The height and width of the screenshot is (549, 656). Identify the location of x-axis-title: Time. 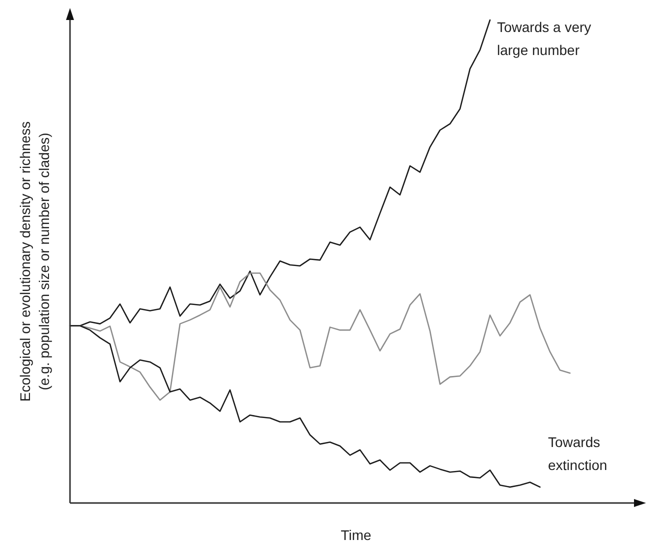
(356, 535).